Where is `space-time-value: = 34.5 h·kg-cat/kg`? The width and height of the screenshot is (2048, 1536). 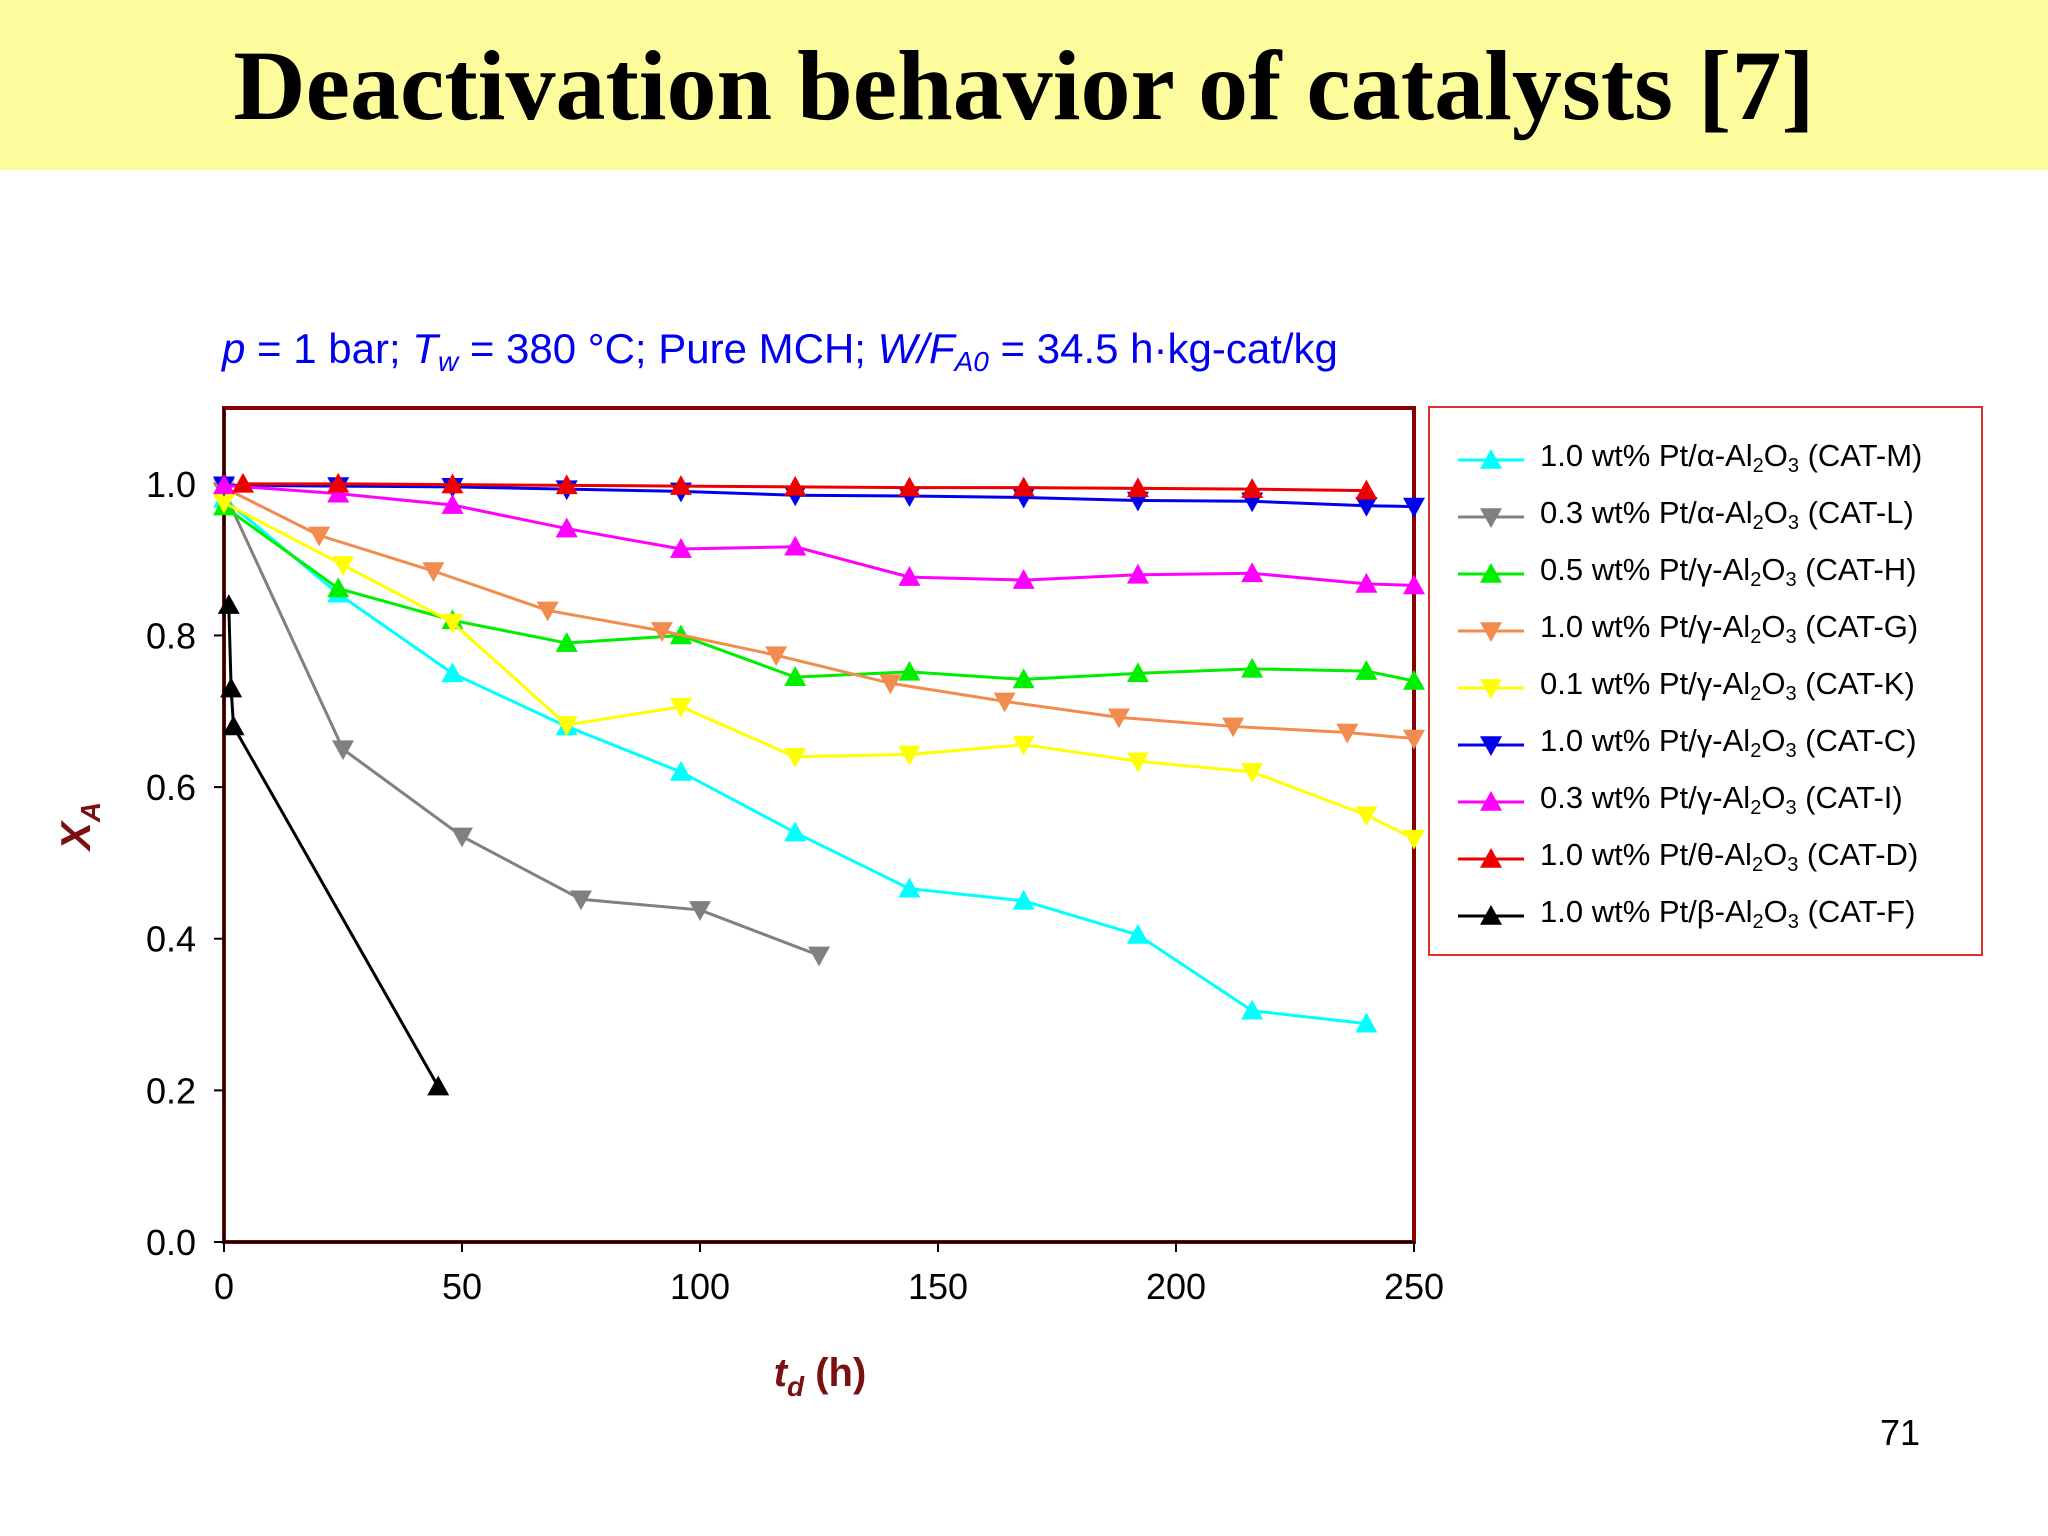 space-time-value: = 34.5 h·kg-cat/kg is located at coordinates (1163, 348).